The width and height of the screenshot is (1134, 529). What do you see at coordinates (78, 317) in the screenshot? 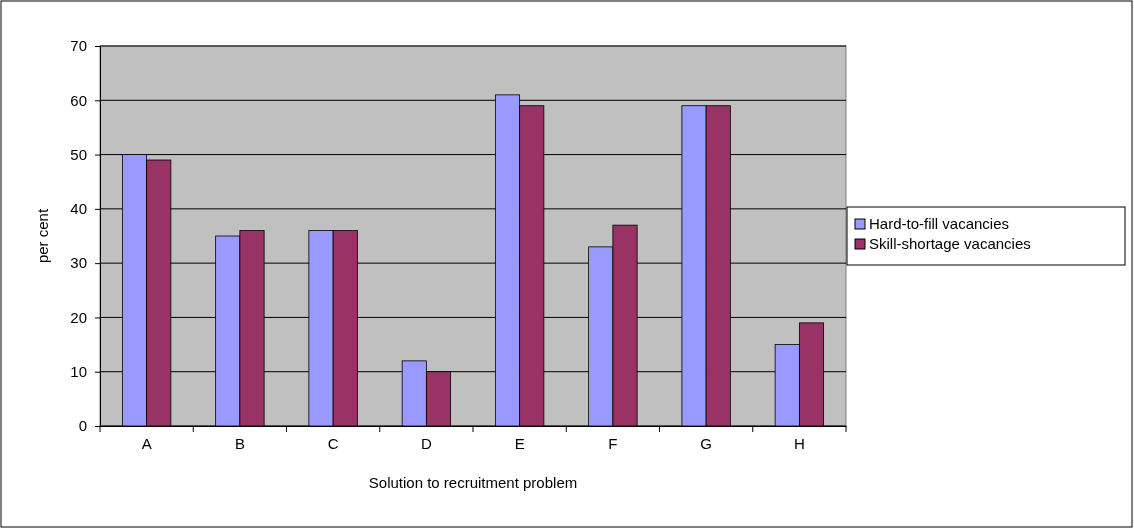
I see `y-tick-label: 20` at bounding box center [78, 317].